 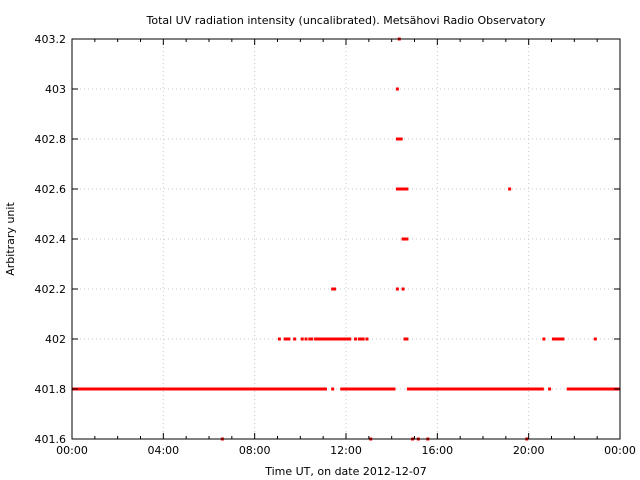 What do you see at coordinates (51, 139) in the screenshot?
I see `y-tick-label: 402.8` at bounding box center [51, 139].